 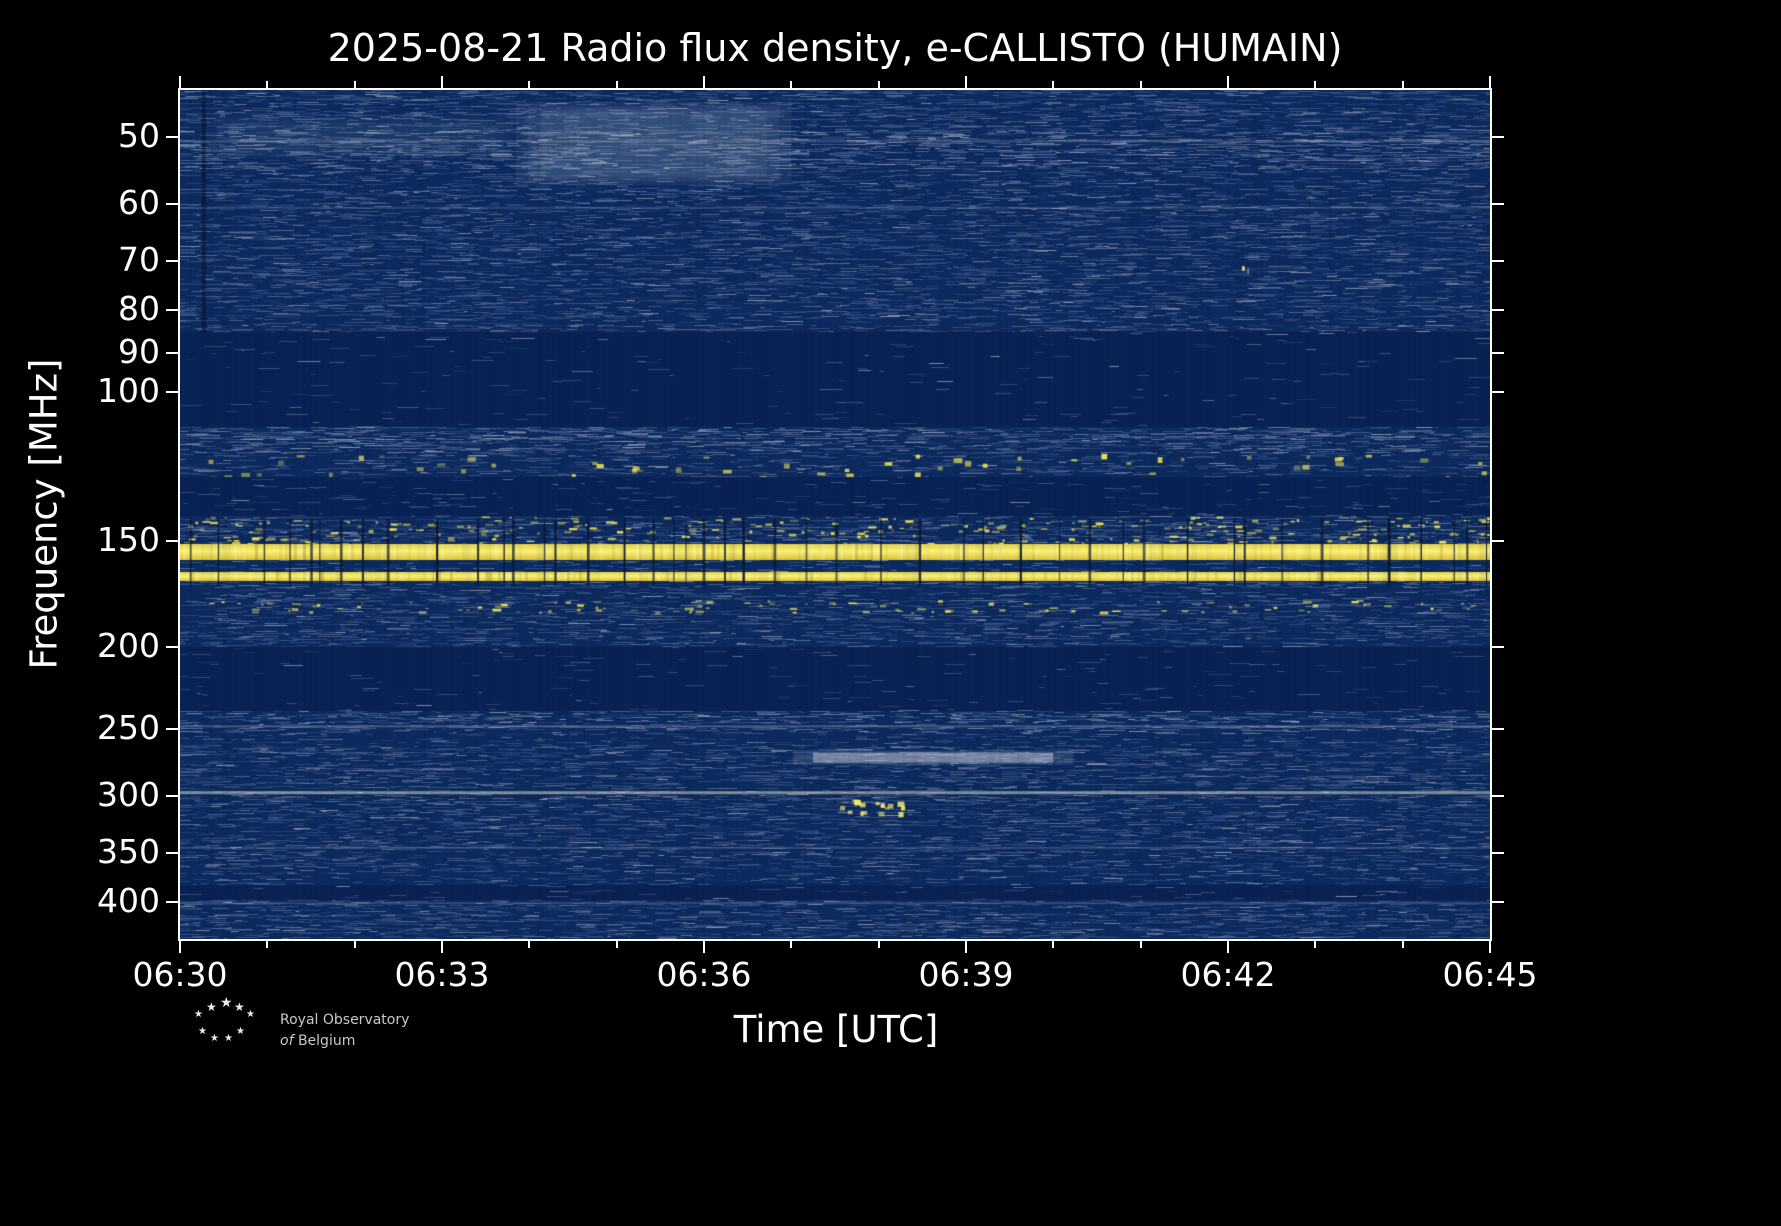 What do you see at coordinates (442, 974) in the screenshot?
I see `x-tick-label: 06:33` at bounding box center [442, 974].